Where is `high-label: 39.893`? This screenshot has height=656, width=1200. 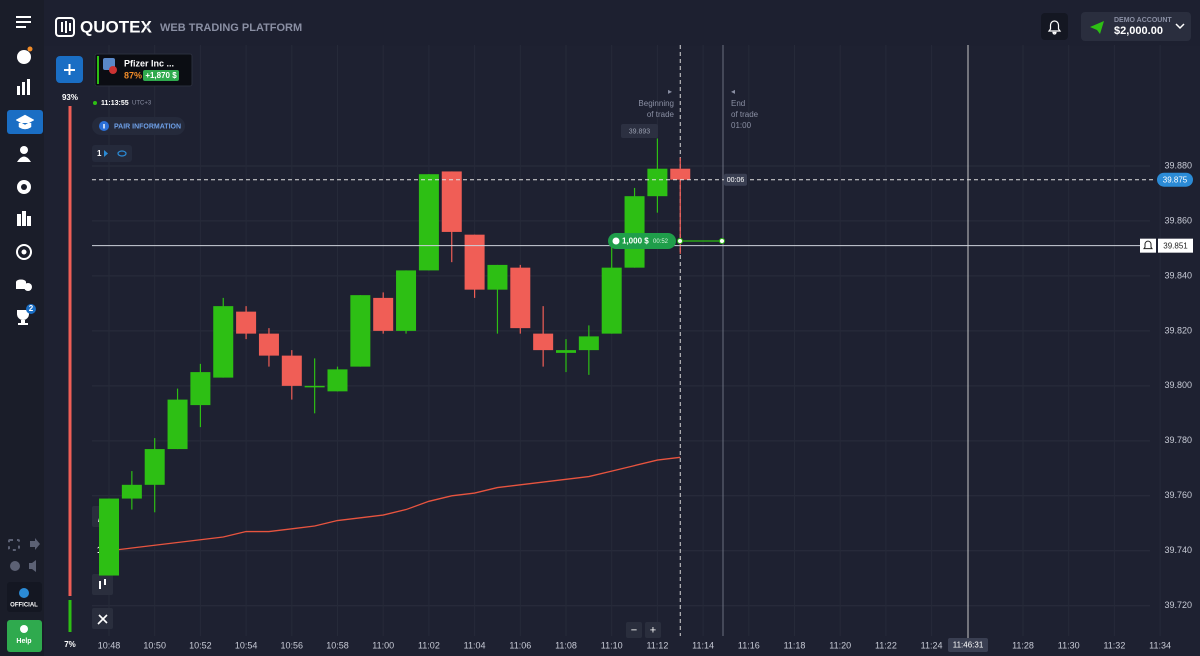
high-label: 39.893 is located at coordinates (640, 131).